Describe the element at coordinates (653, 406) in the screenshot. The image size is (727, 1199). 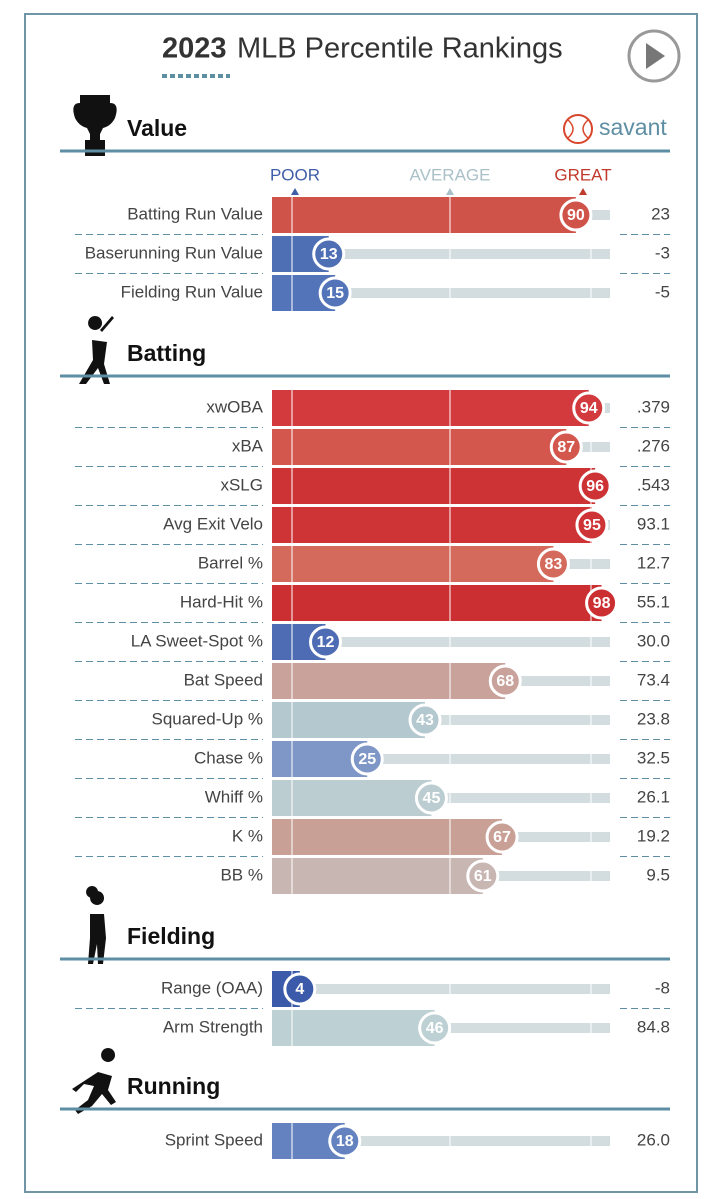
I see `stat-value: .379` at that location.